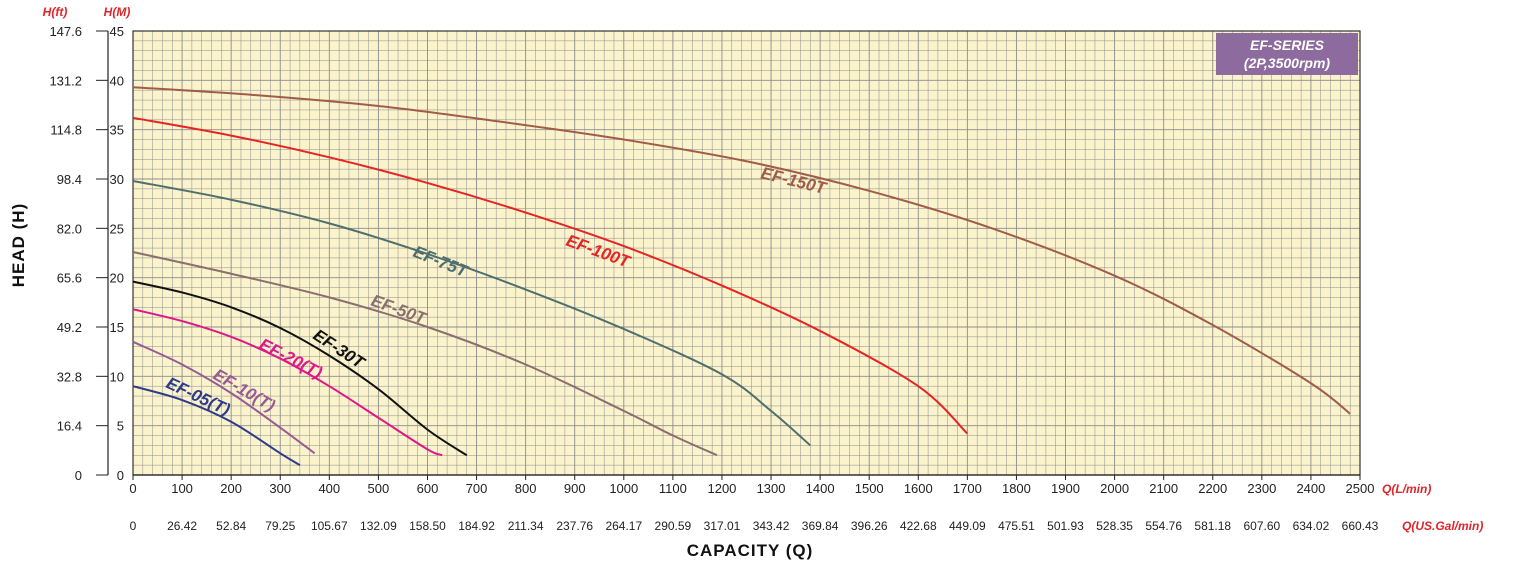  Describe the element at coordinates (117, 179) in the screenshot. I see `y-tick-label-m: 30` at that location.